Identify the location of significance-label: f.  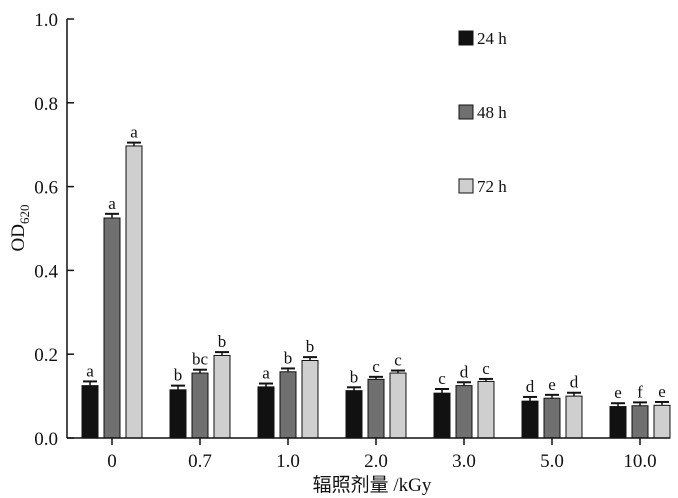
(640, 391).